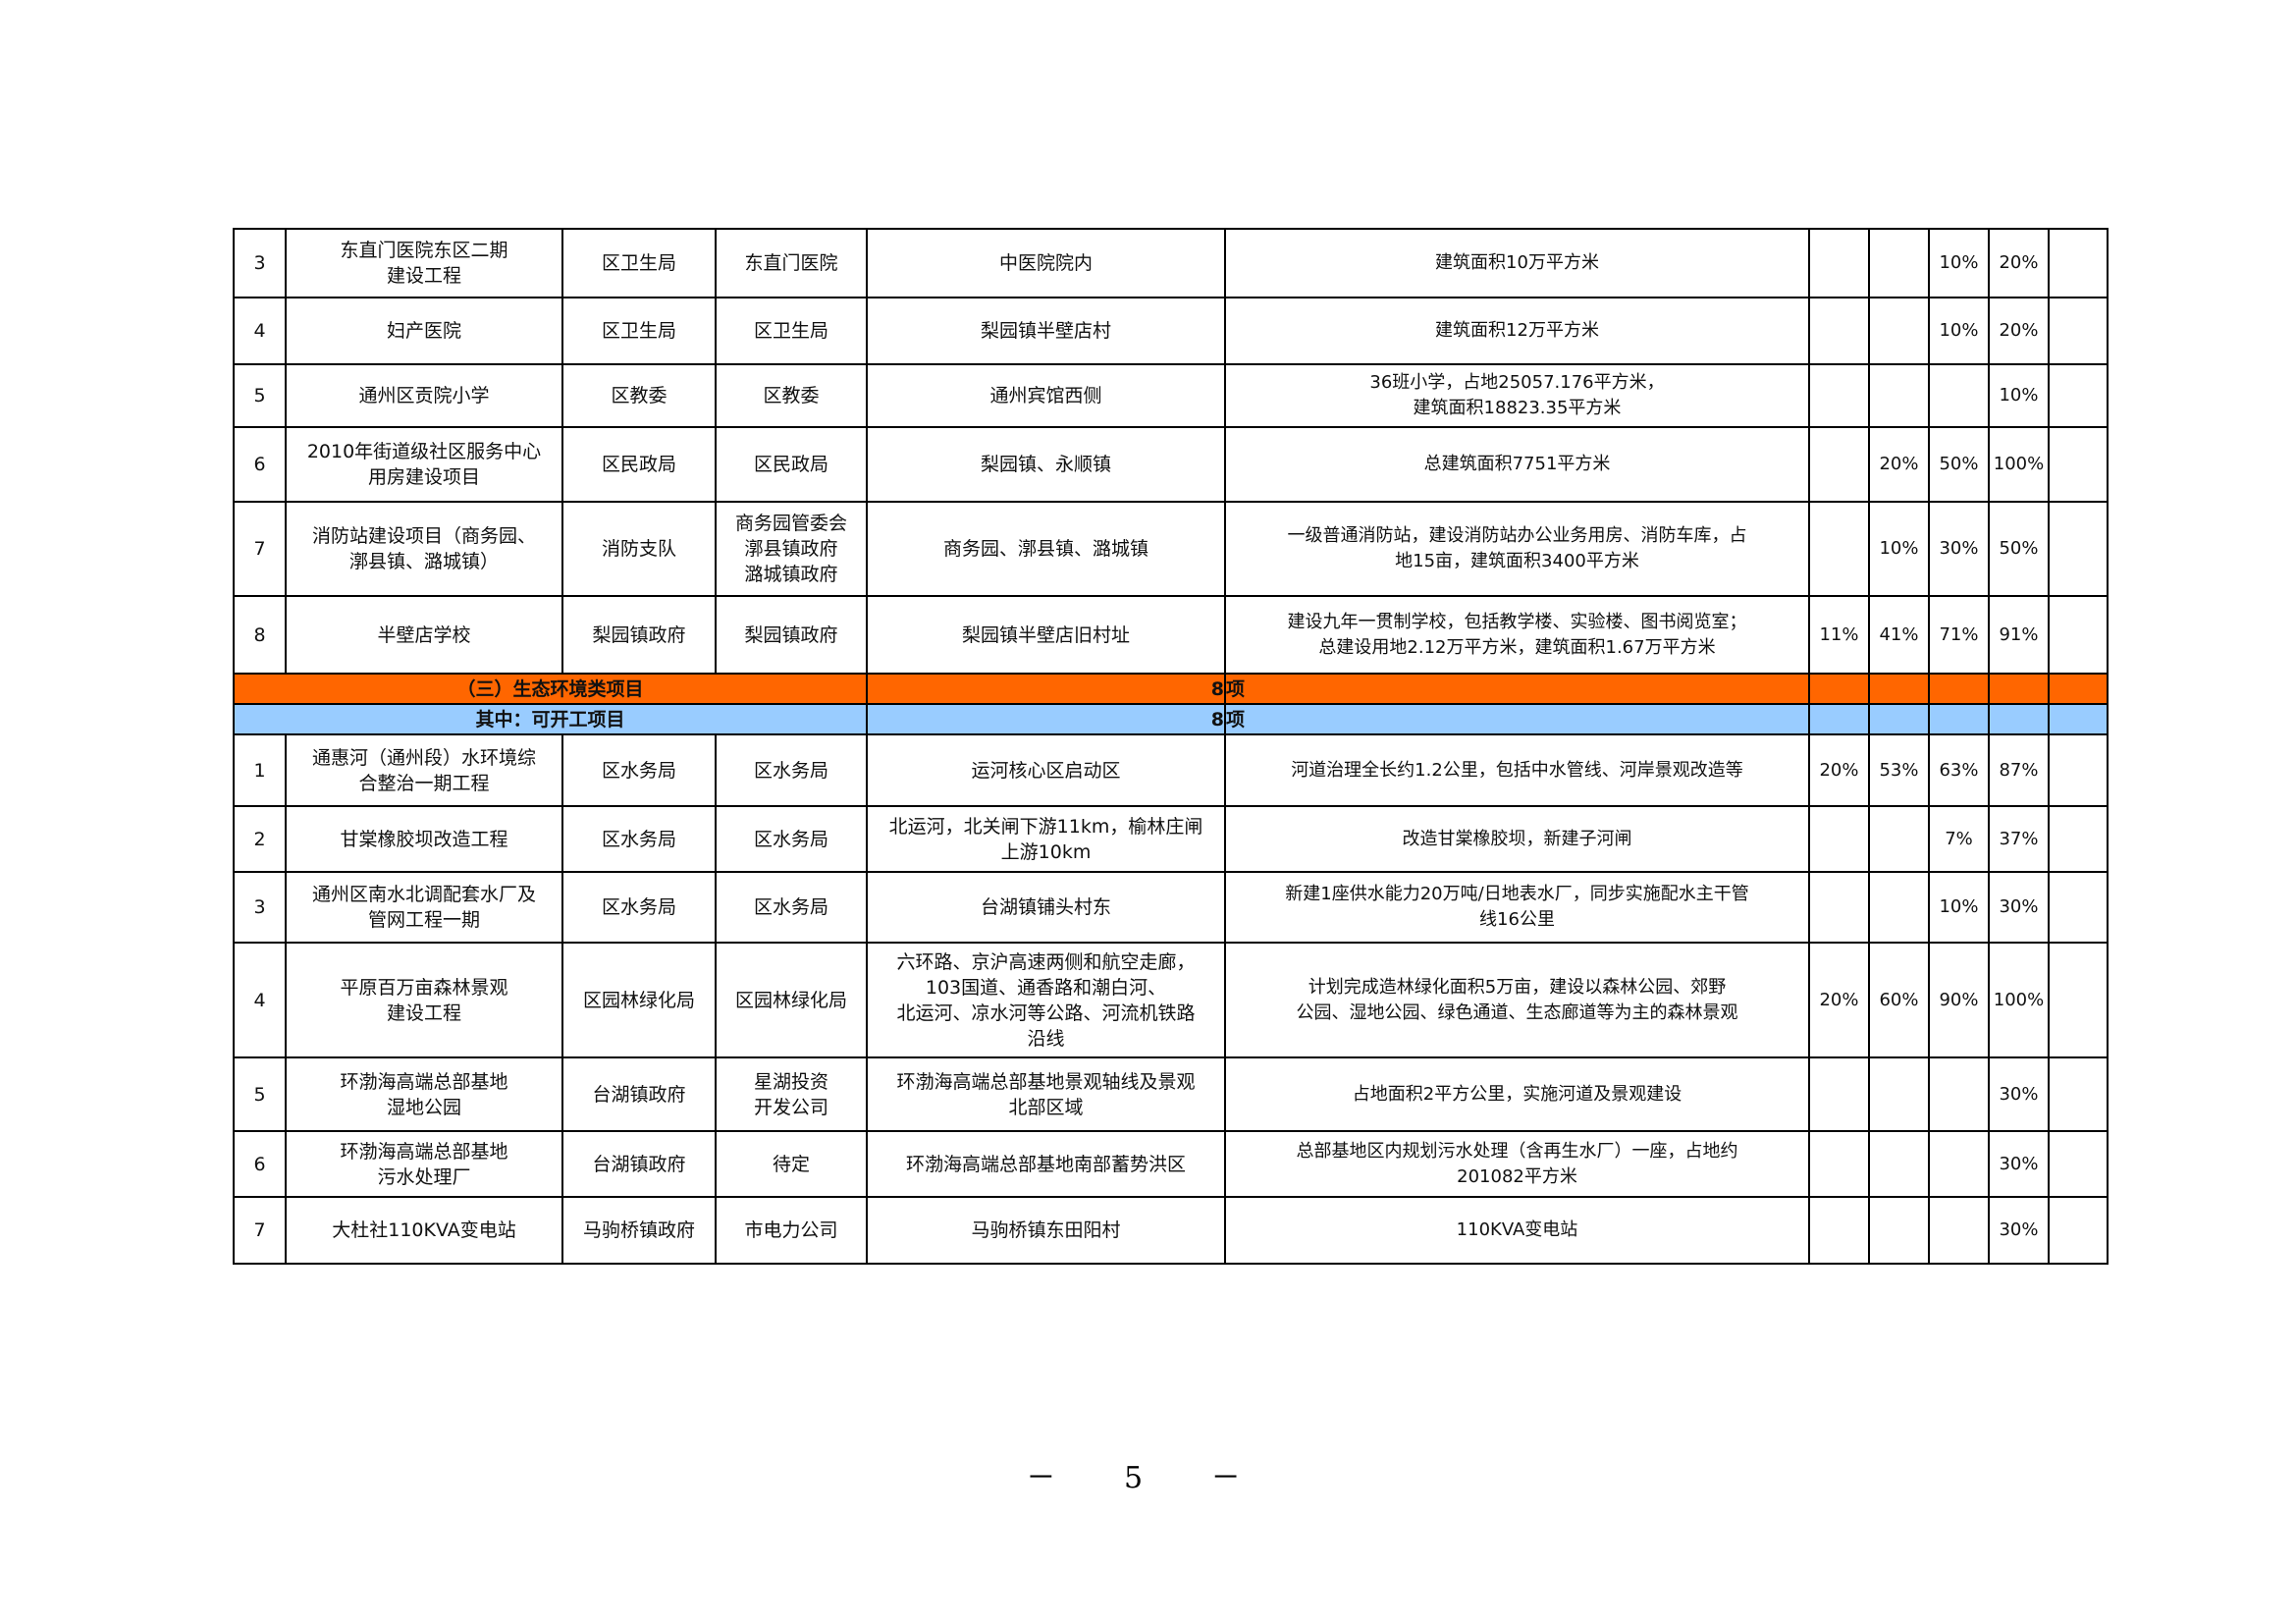 The width and height of the screenshot is (2296, 1624). I want to click on project-name: 半壁店学校, so click(424, 635).